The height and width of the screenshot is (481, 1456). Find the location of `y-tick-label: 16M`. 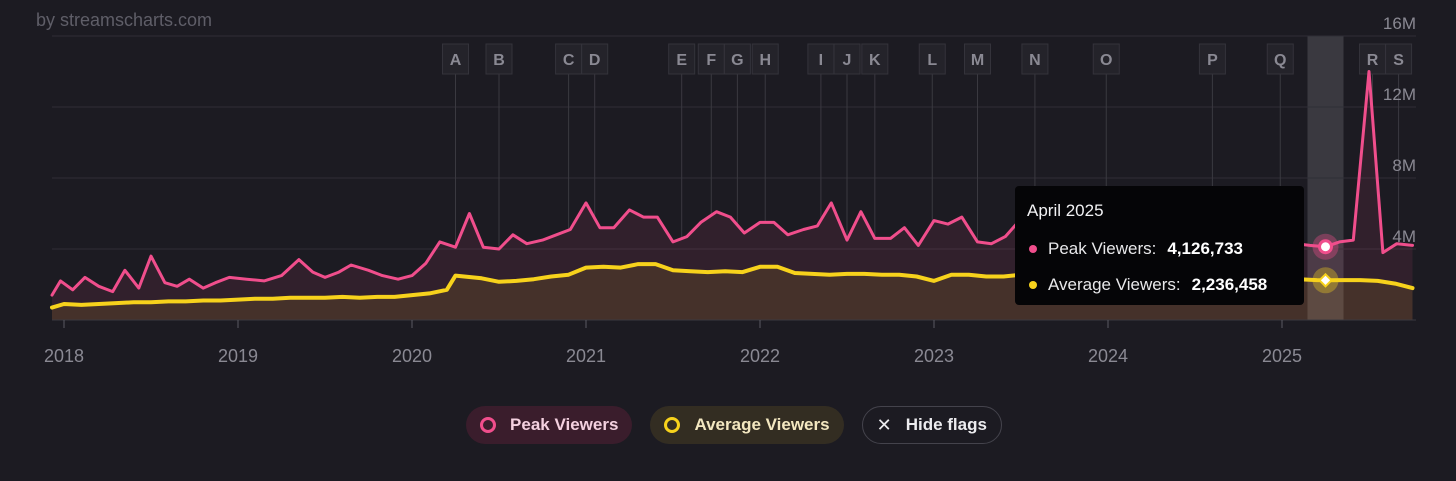

y-tick-label: 16M is located at coordinates (1399, 23).